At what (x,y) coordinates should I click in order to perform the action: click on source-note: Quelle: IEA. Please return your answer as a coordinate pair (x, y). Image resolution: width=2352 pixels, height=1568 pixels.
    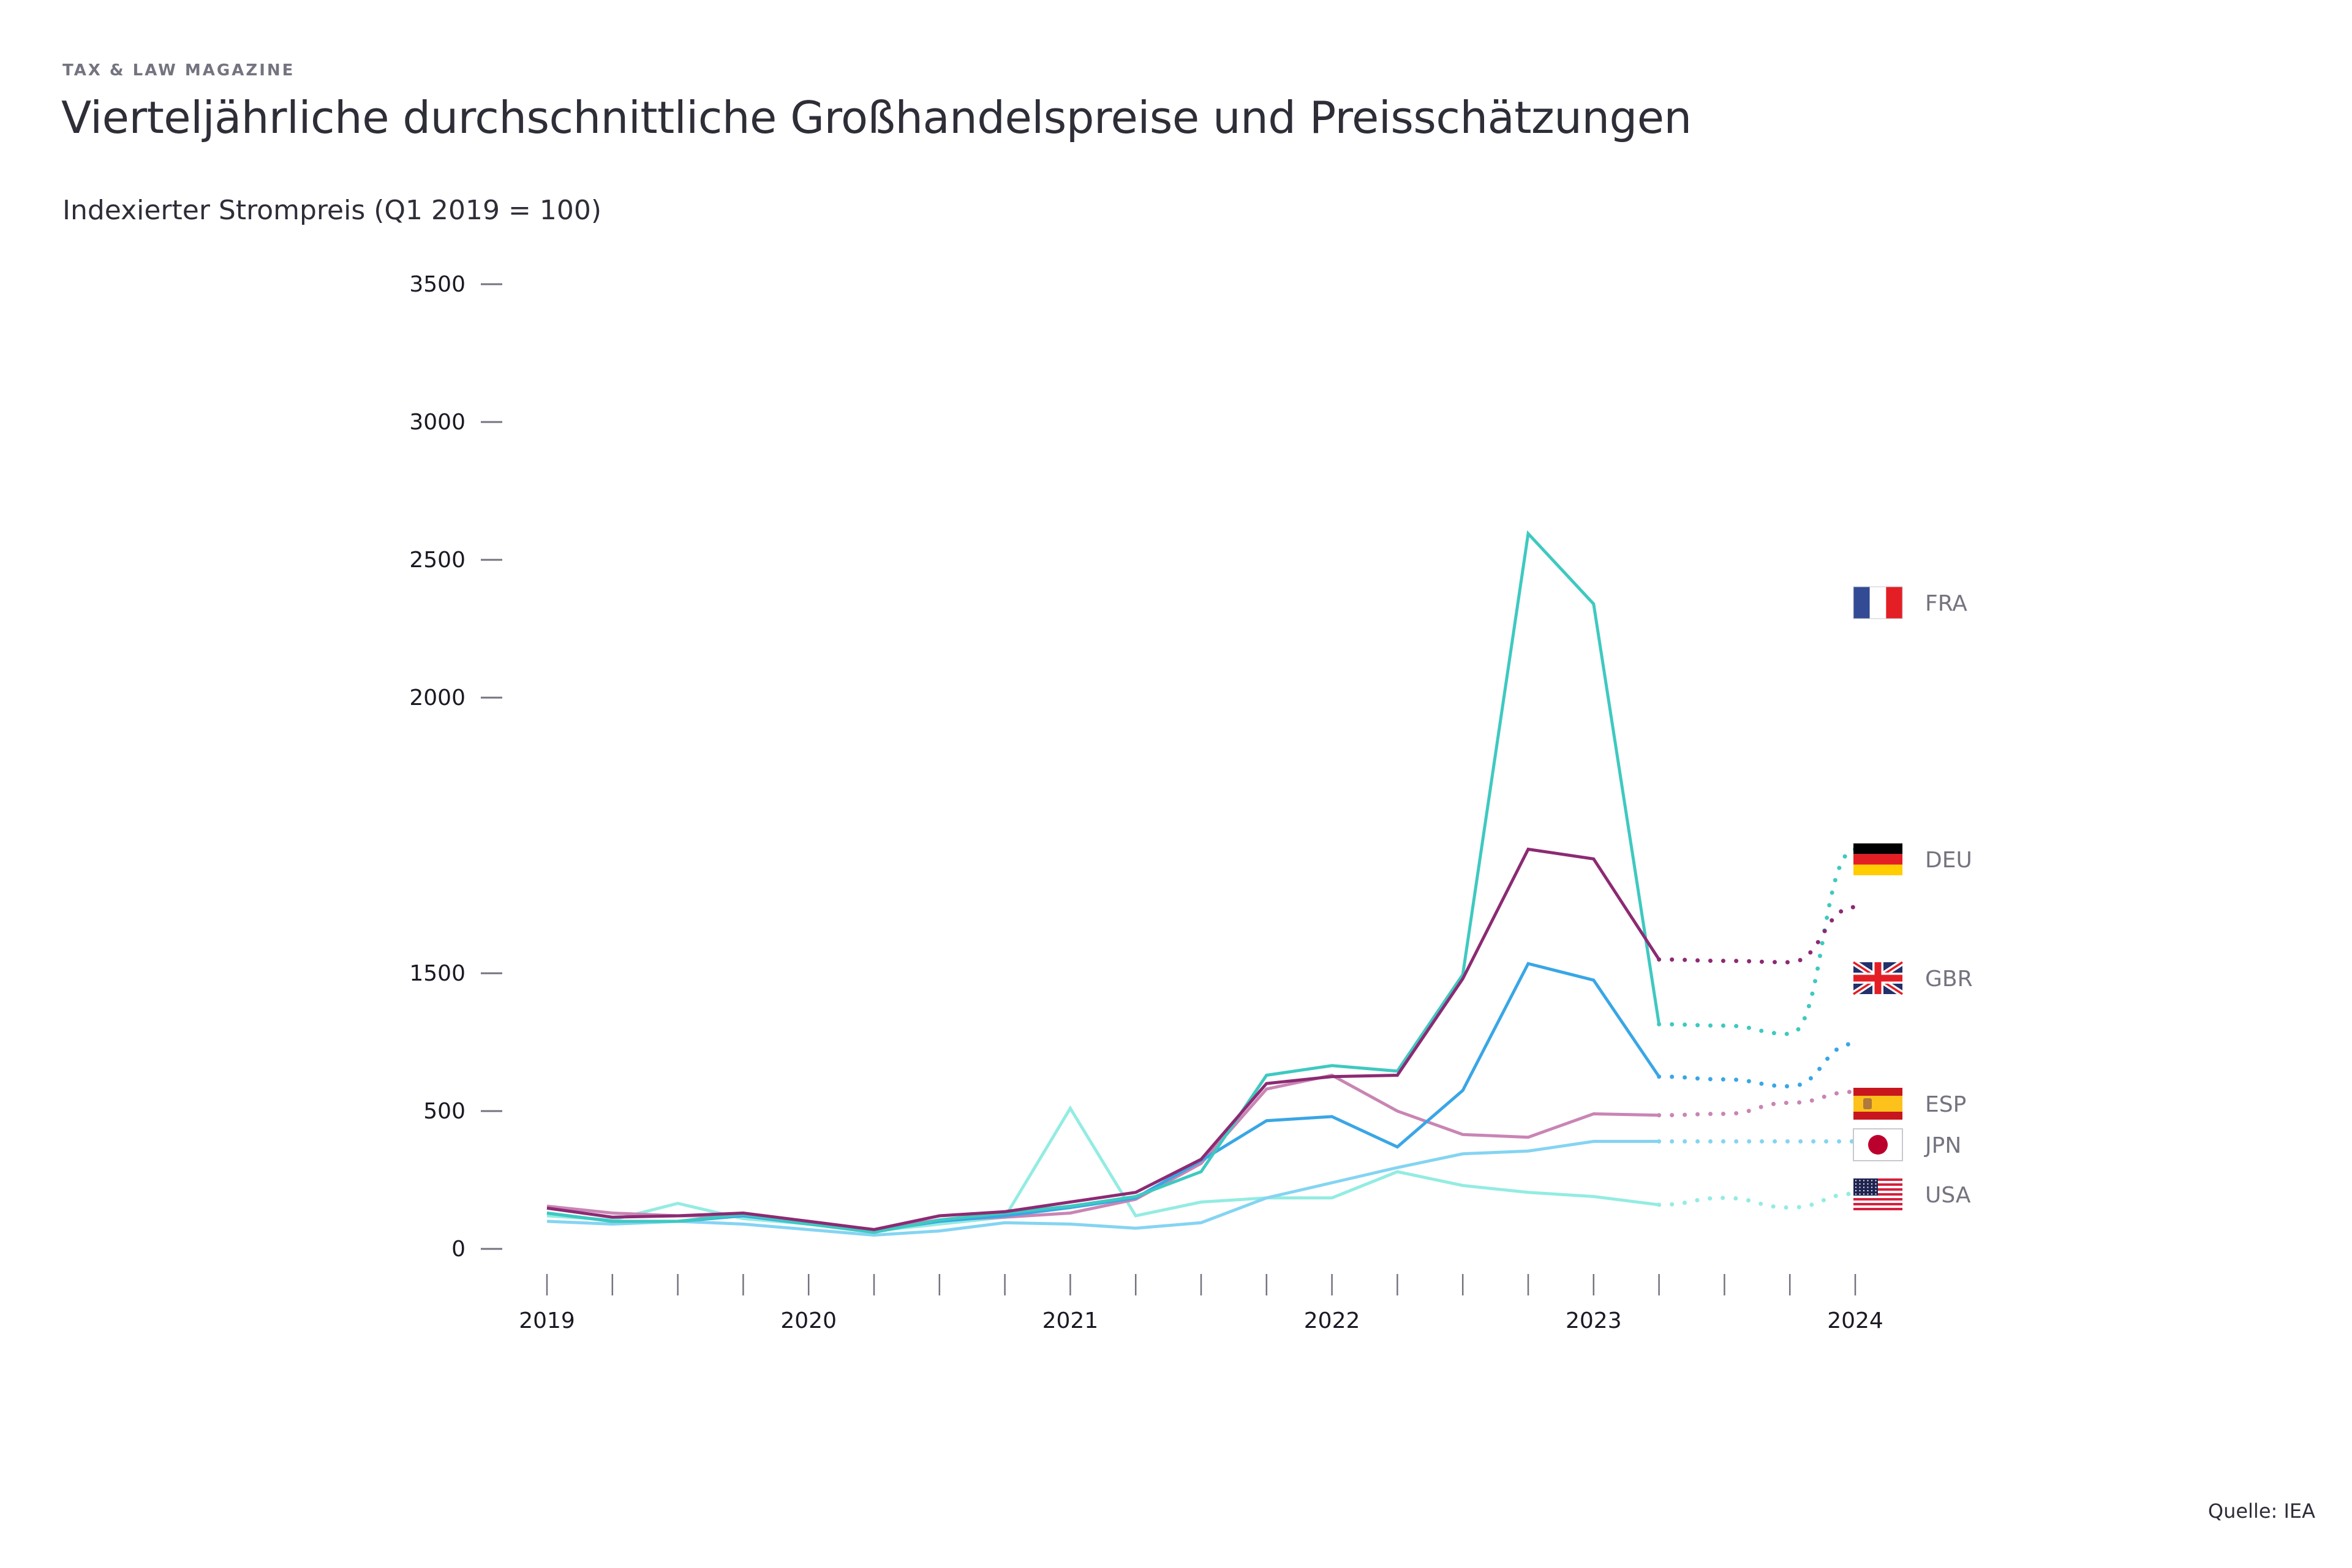
    Looking at the image, I should click on (2261, 1511).